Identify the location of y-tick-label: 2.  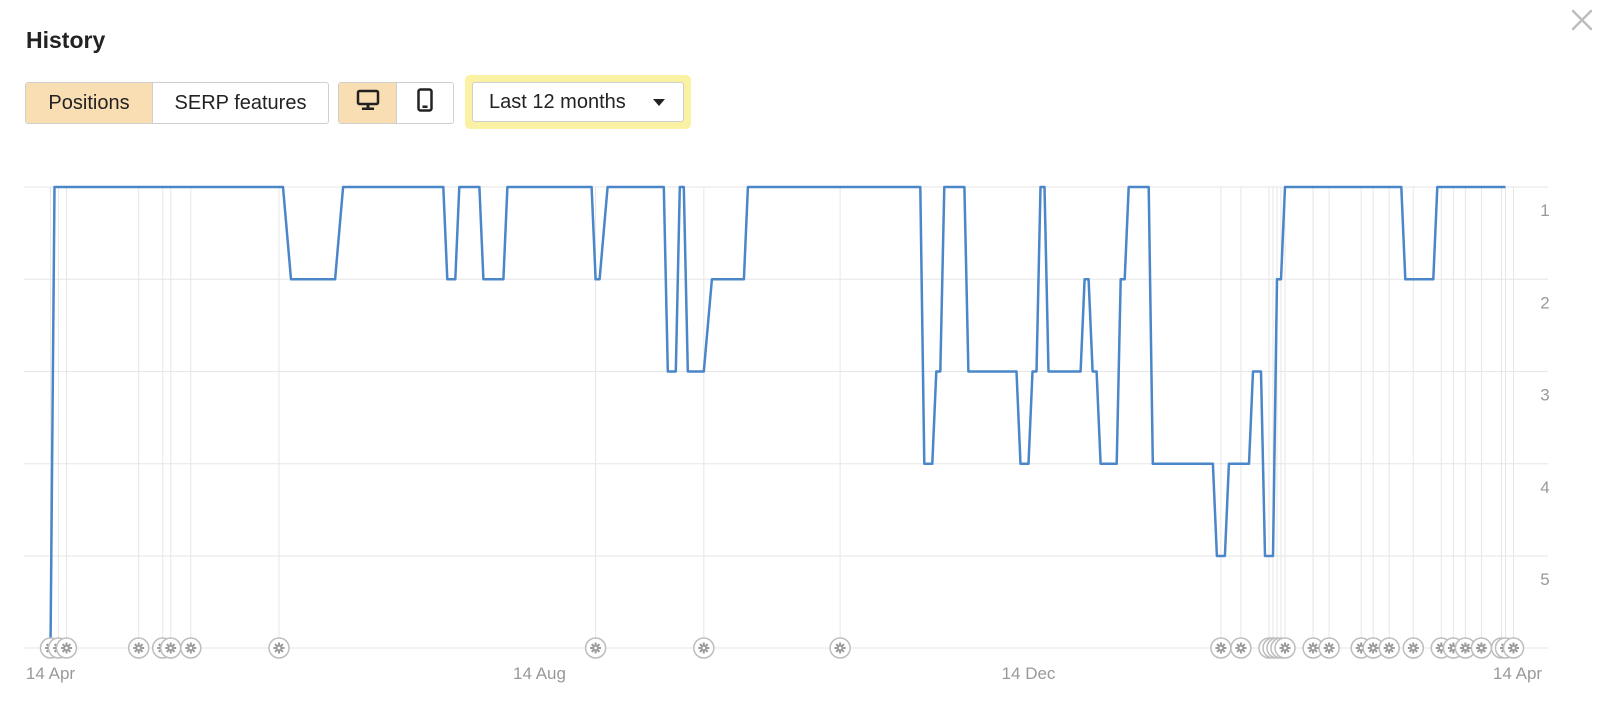
(1544, 302).